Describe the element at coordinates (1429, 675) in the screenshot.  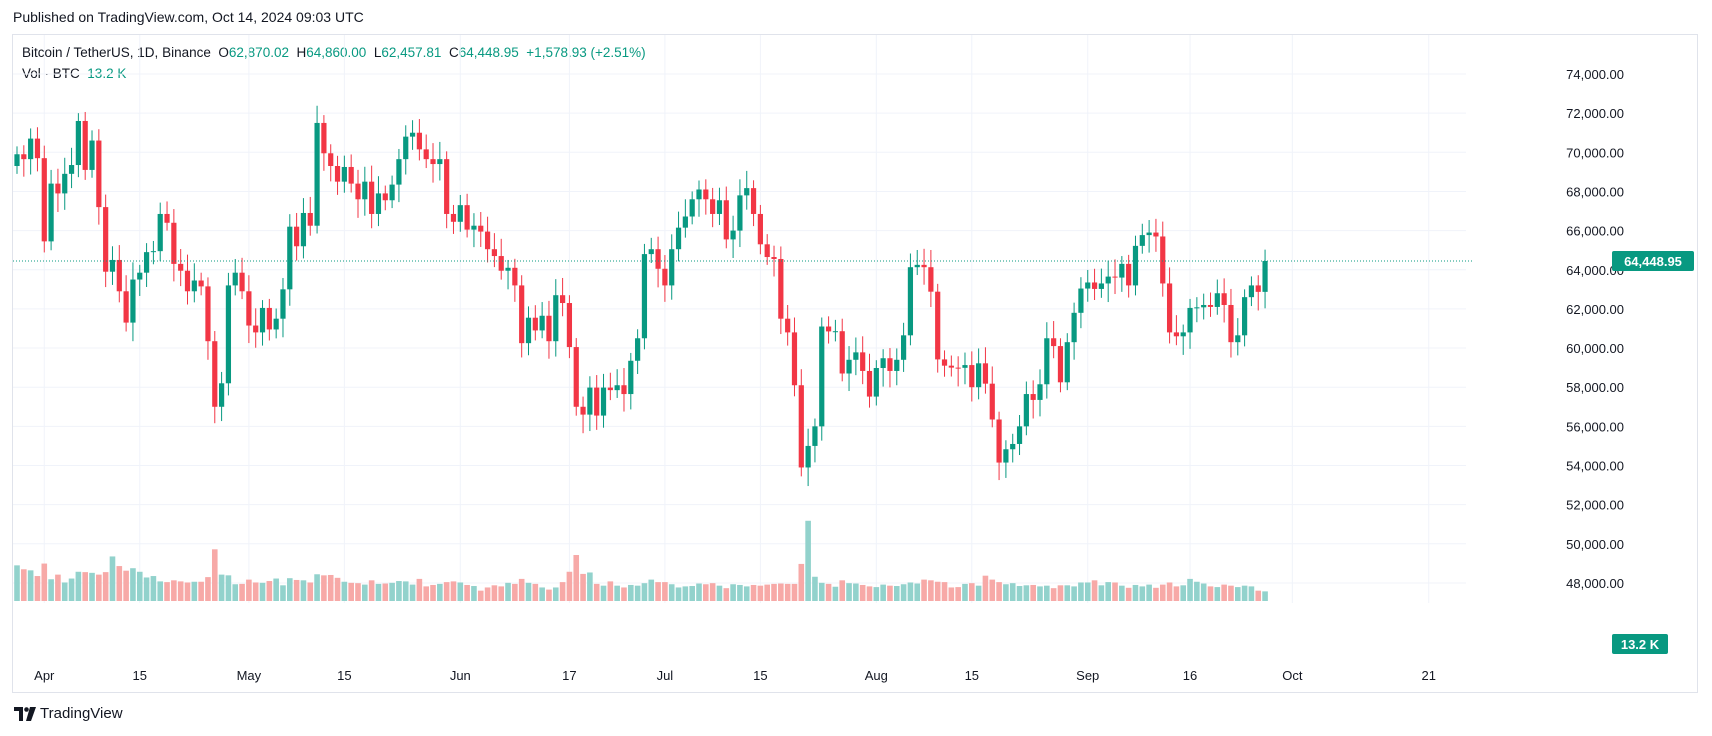
I see `date-tick-label: 21` at that location.